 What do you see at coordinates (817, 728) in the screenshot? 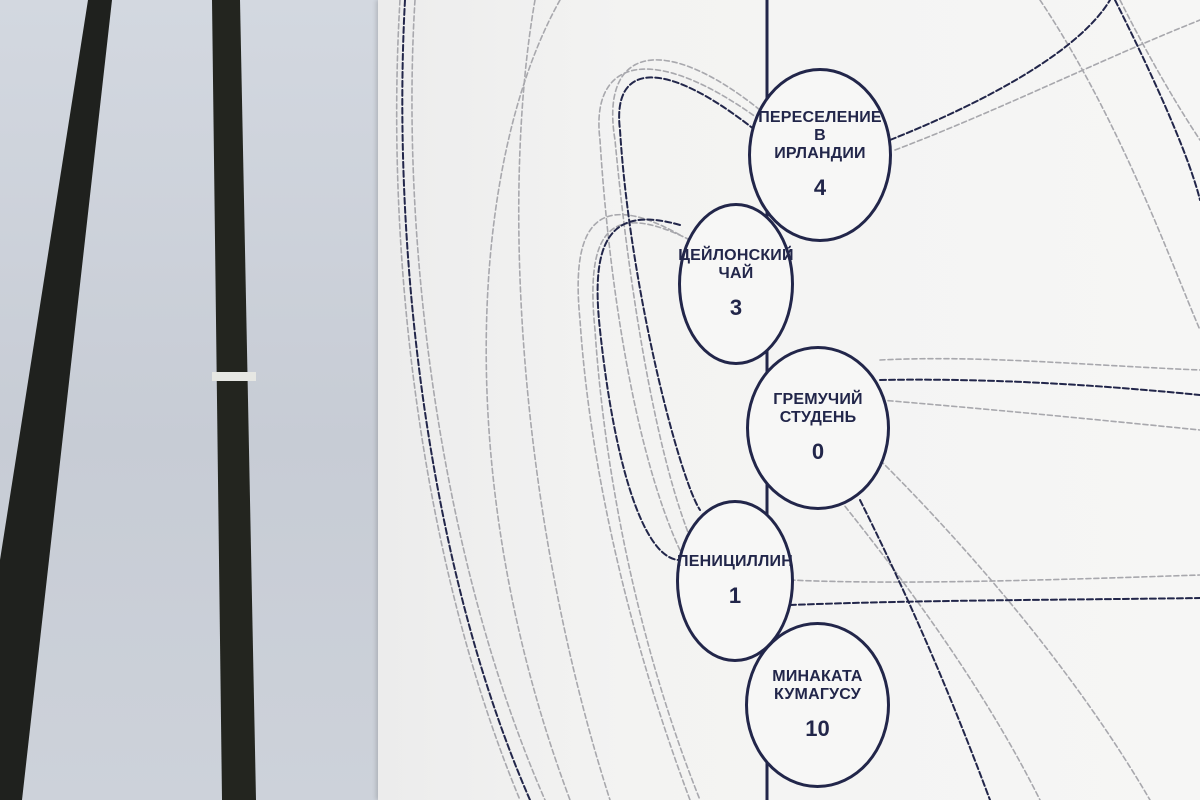
I see `node-count: 10` at bounding box center [817, 728].